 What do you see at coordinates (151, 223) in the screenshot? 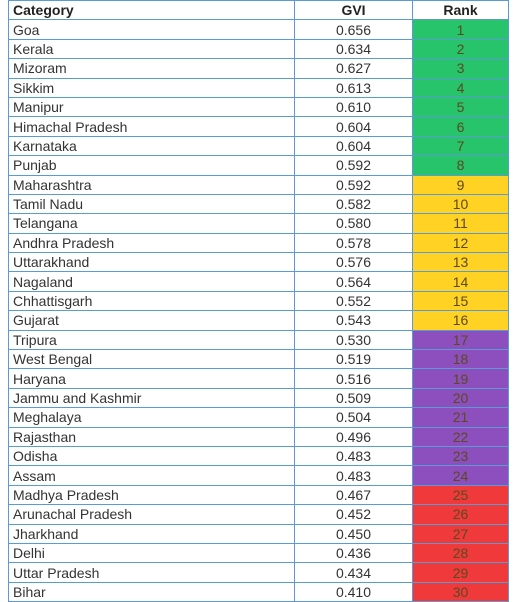
I see `category-cell: Telangana` at bounding box center [151, 223].